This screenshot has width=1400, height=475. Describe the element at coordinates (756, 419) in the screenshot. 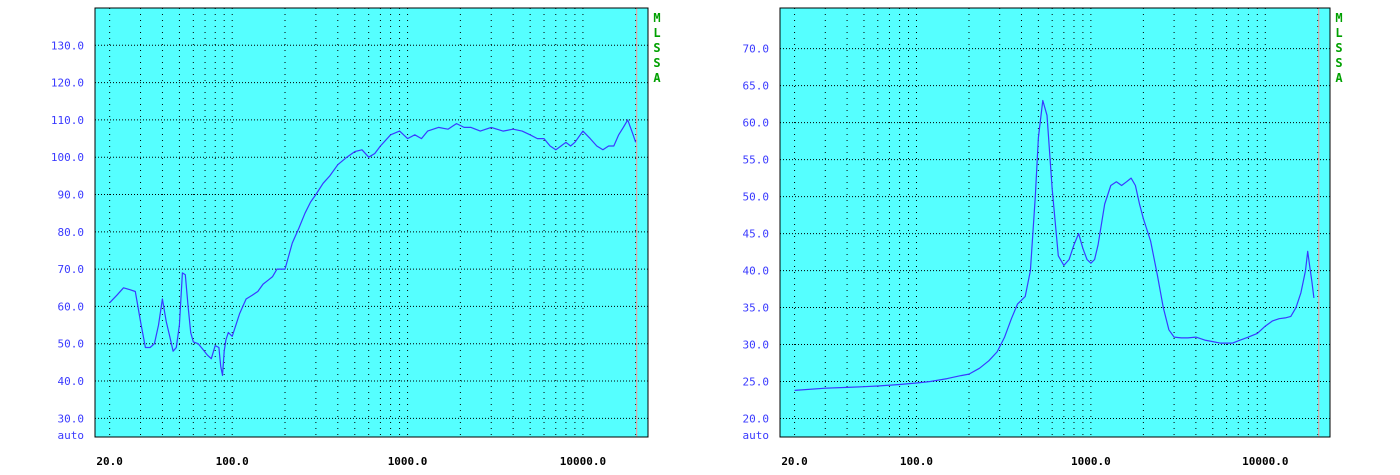

I see `y-tick-label: 20.0` at that location.